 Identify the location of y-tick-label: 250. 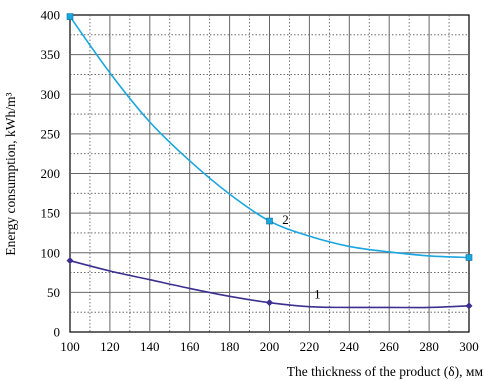
(51, 133).